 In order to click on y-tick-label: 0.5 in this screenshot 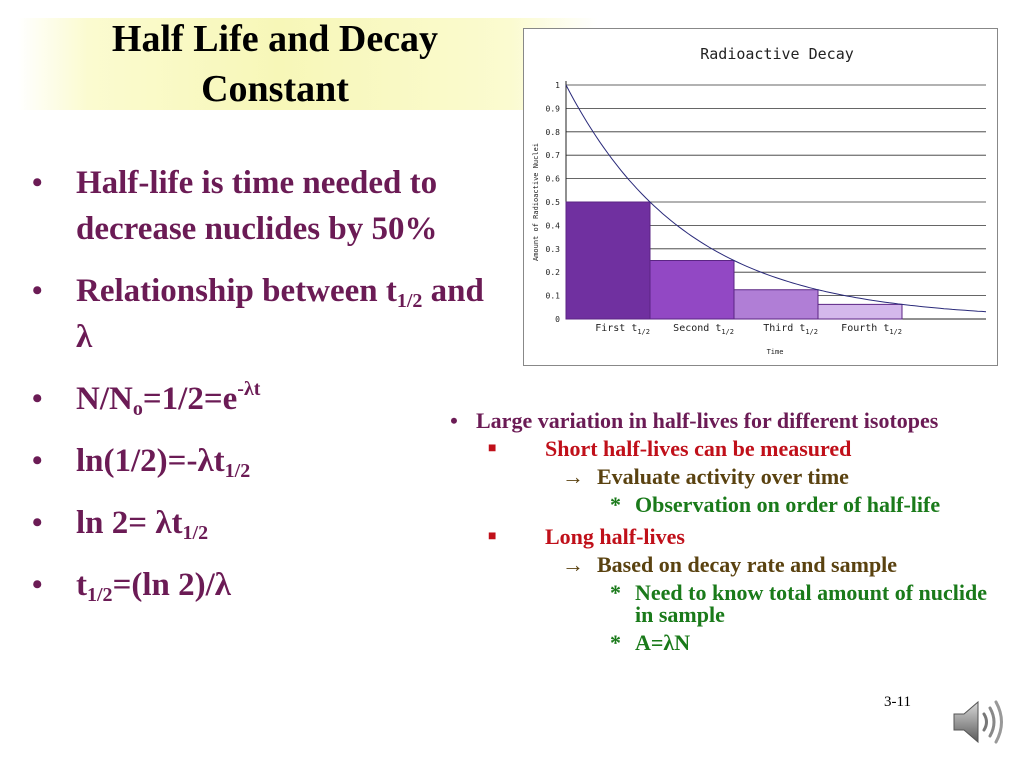, I will do `click(553, 202)`.